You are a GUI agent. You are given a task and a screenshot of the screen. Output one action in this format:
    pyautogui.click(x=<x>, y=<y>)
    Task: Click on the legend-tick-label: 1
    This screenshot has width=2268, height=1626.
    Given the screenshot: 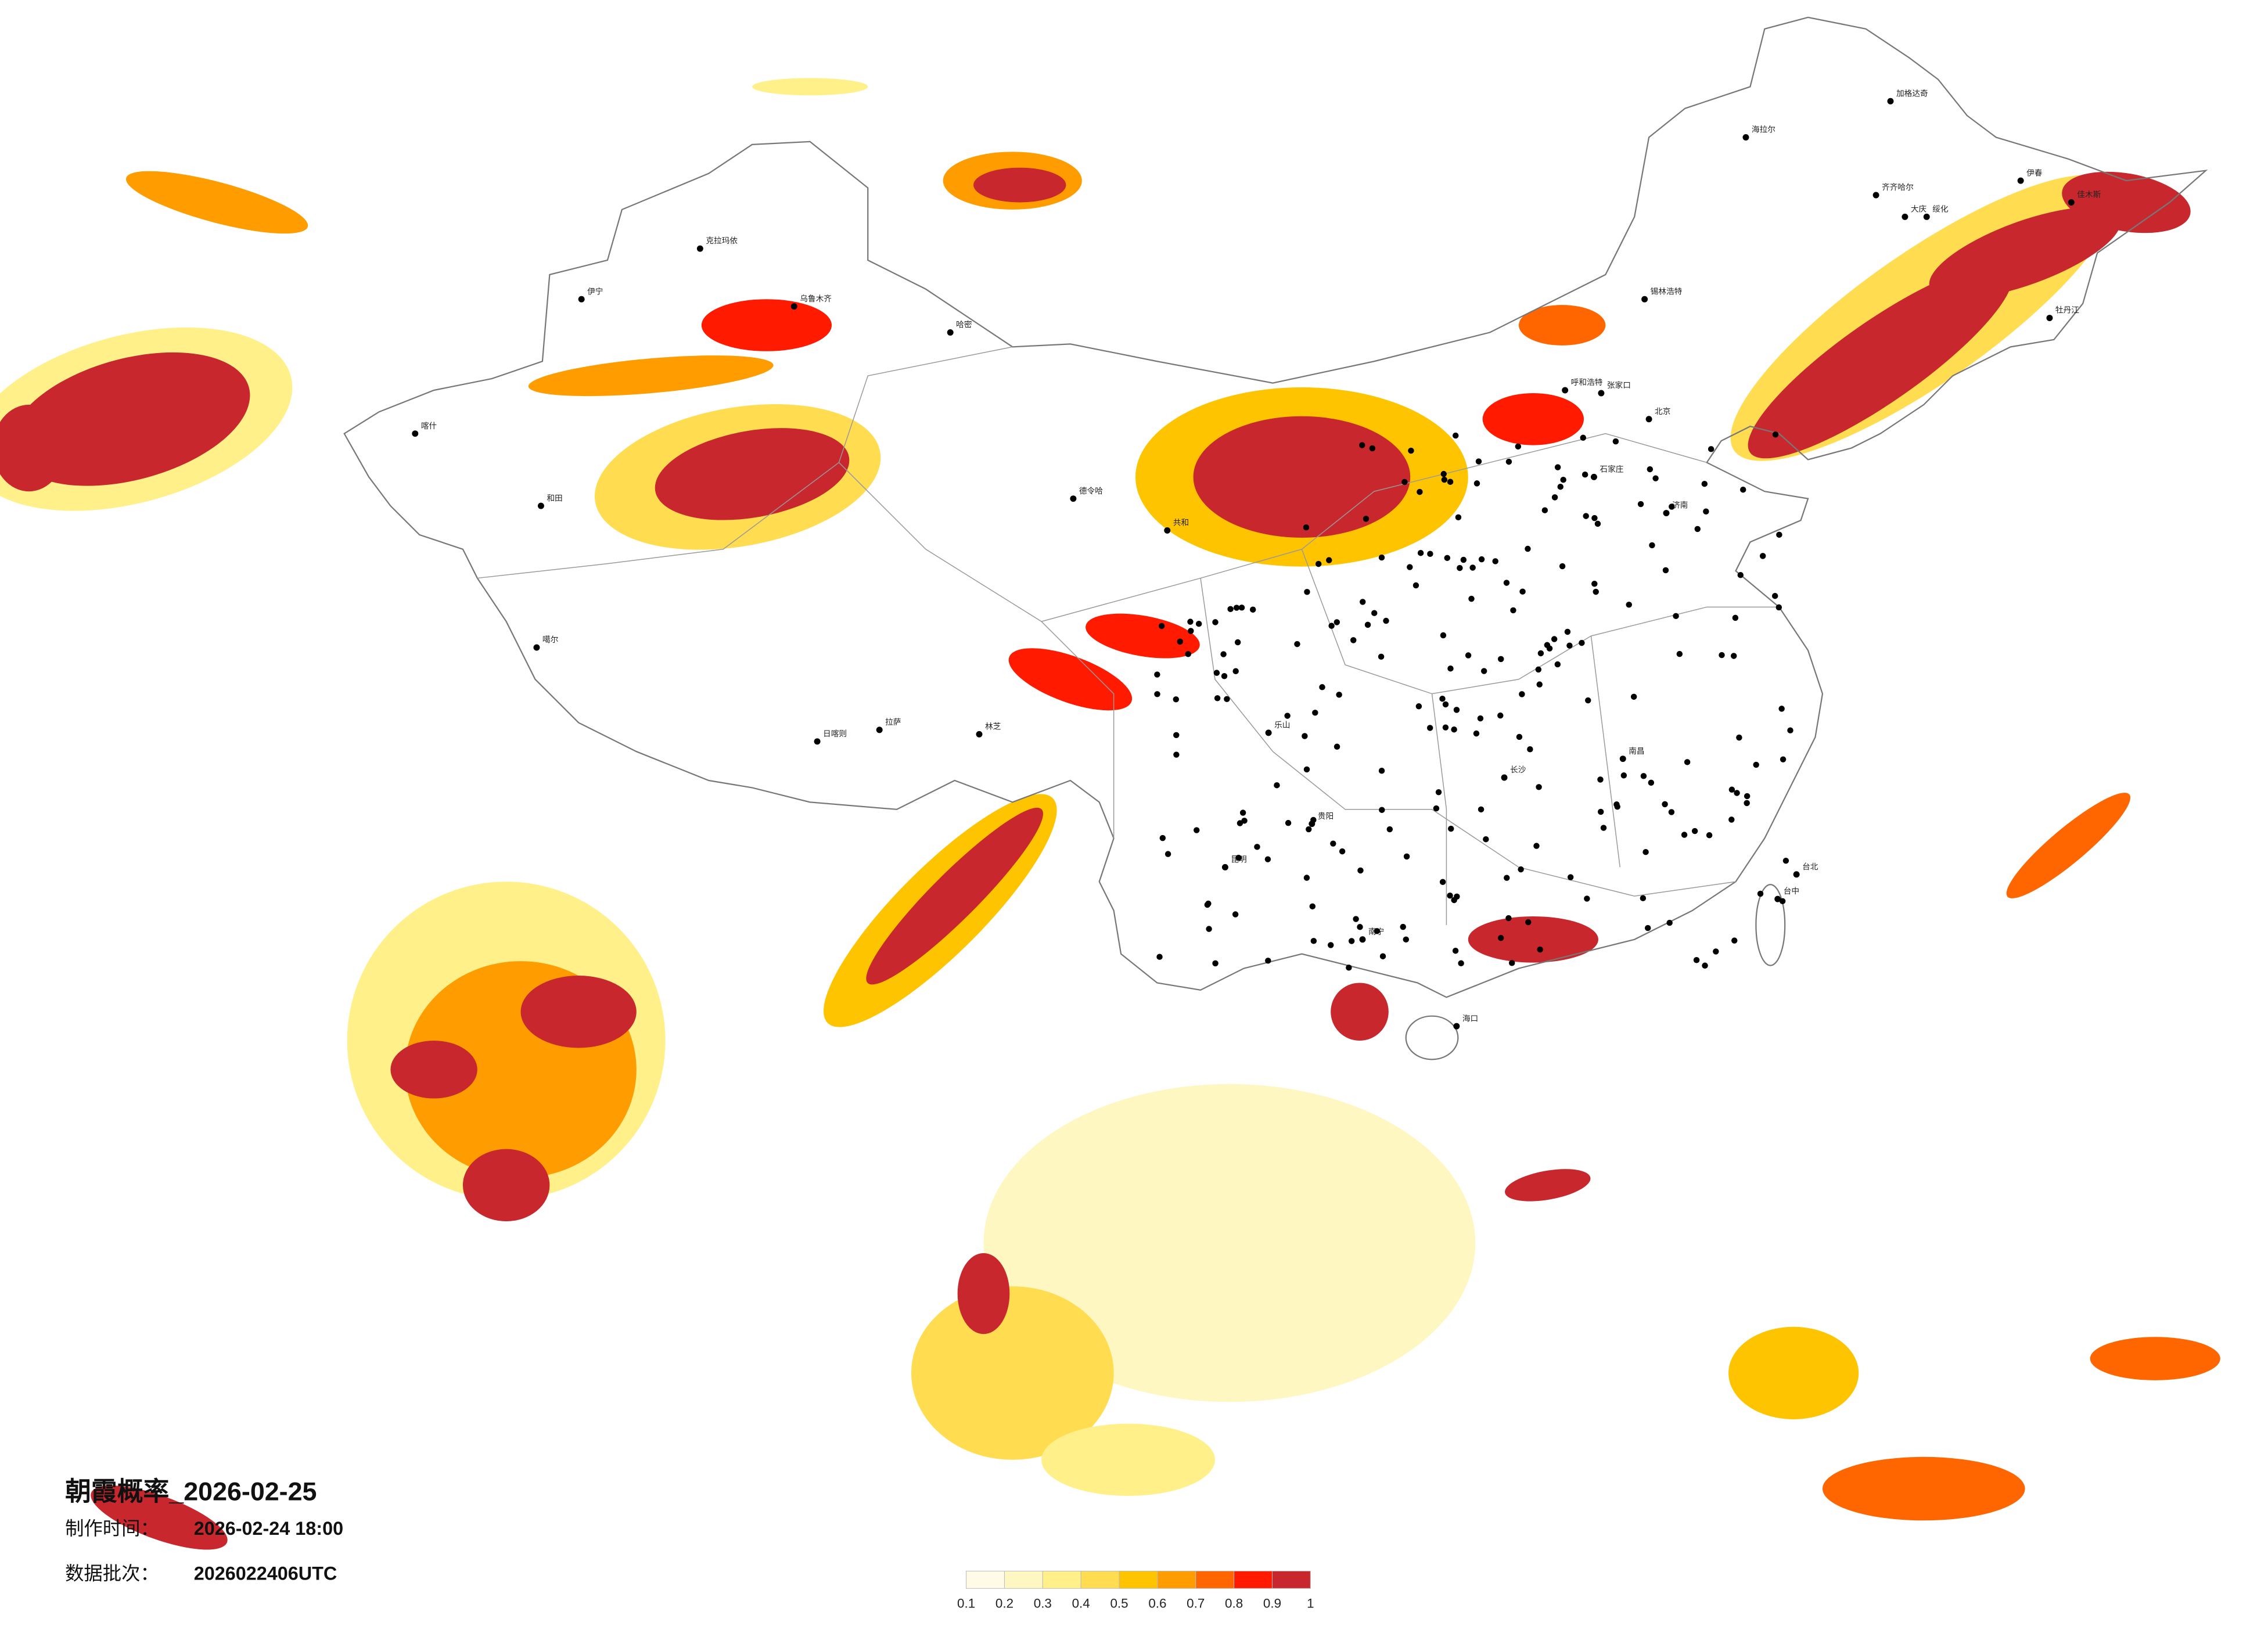 What is the action you would take?
    pyautogui.click(x=1310, y=1603)
    